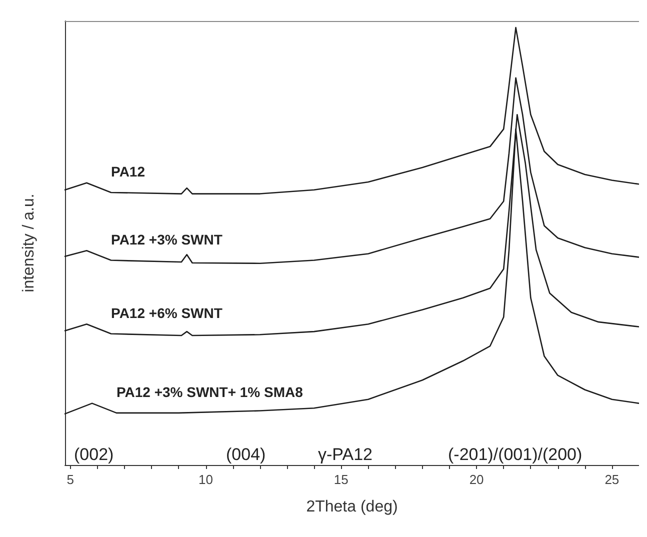 This screenshot has width=647, height=537. What do you see at coordinates (476, 479) in the screenshot?
I see `x-tick-label: 20` at bounding box center [476, 479].